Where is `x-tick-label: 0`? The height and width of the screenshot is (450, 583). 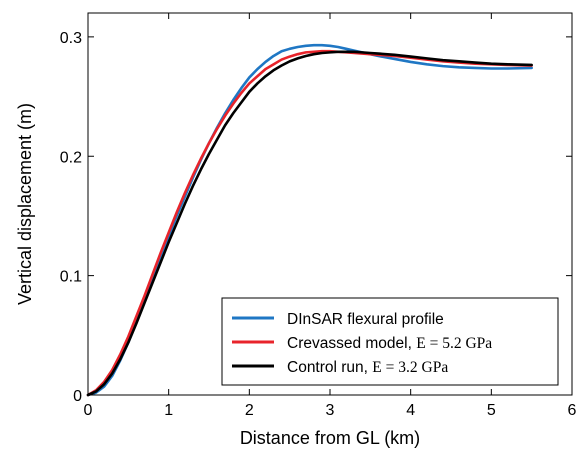 x-tick-label: 0 is located at coordinates (88, 410).